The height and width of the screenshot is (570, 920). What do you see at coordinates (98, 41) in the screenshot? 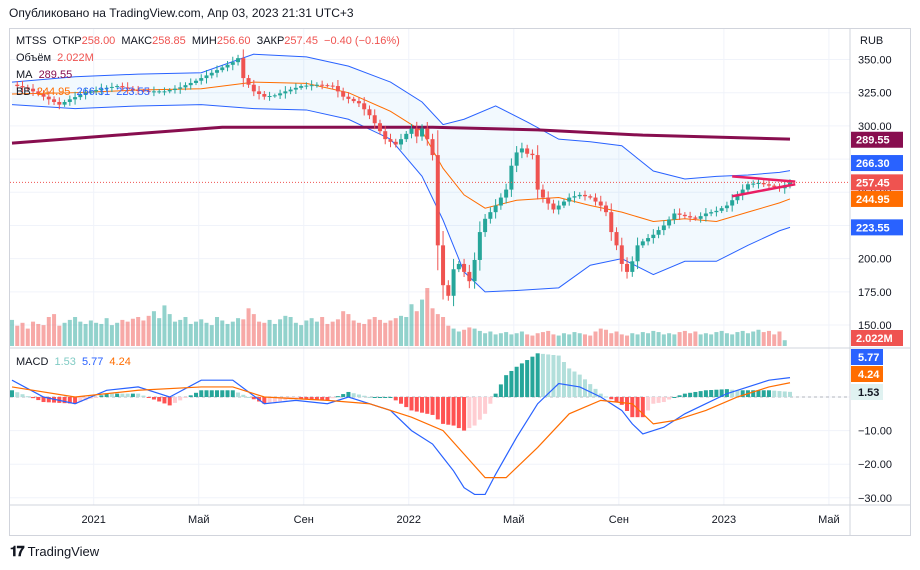
I see `legend-open: 258.00` at bounding box center [98, 41].